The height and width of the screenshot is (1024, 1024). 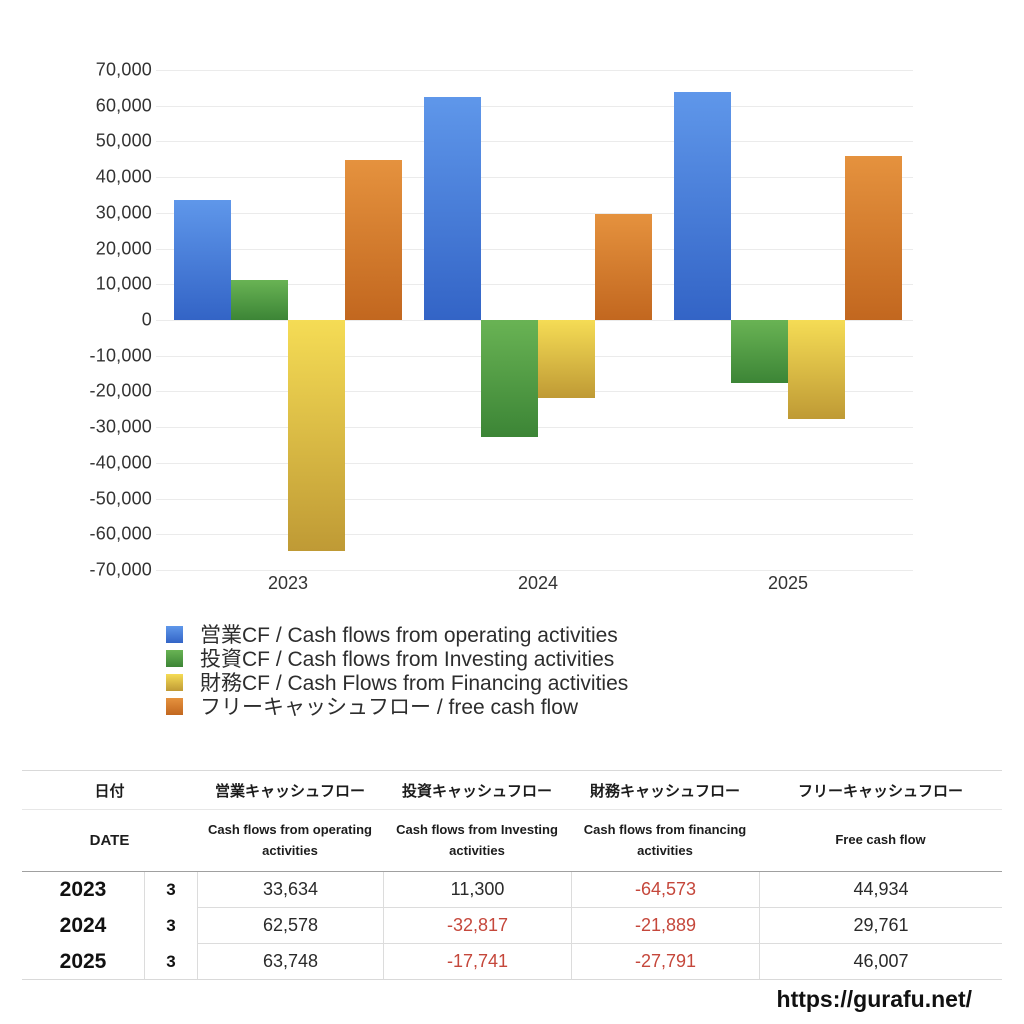 I want to click on bar-free-cash-flow-2023, so click(x=373, y=239).